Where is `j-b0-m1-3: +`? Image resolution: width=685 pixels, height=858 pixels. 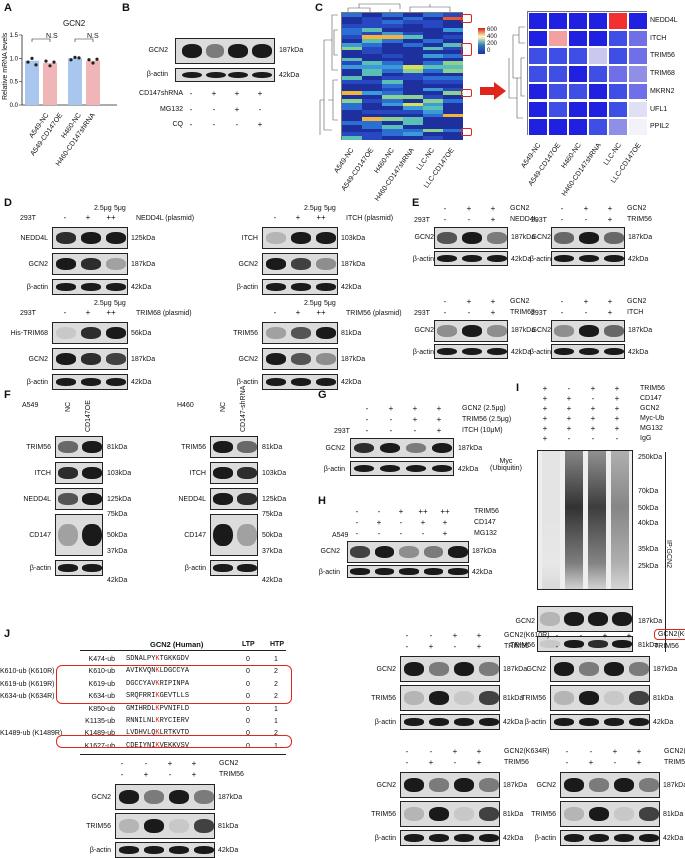 j-b0-m1-3: + is located at coordinates (194, 763).